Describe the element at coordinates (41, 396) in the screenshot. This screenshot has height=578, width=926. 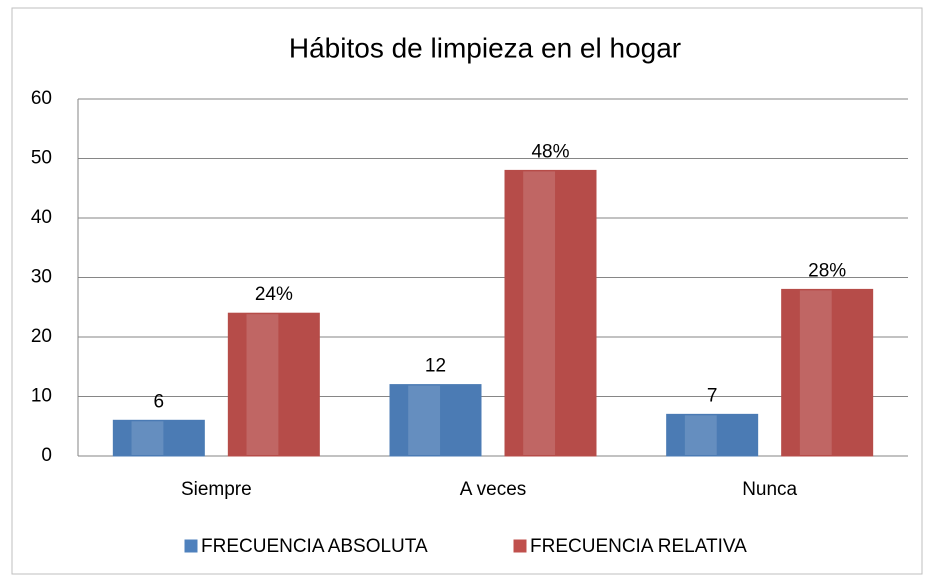
I see `y-tick-label: 10` at that location.